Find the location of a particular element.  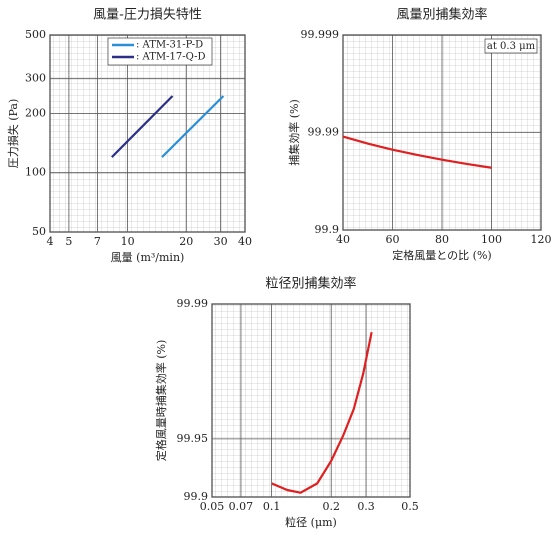

x-tick-label: 100 is located at coordinates (491, 239).